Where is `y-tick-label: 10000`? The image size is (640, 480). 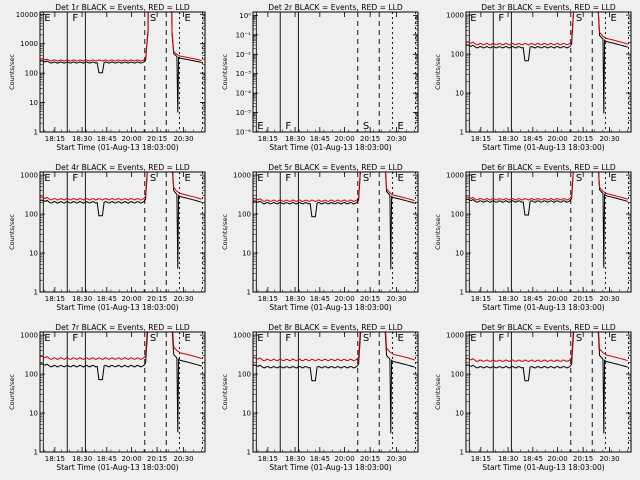
y-tick-label: 10000 is located at coordinates (27, 15).